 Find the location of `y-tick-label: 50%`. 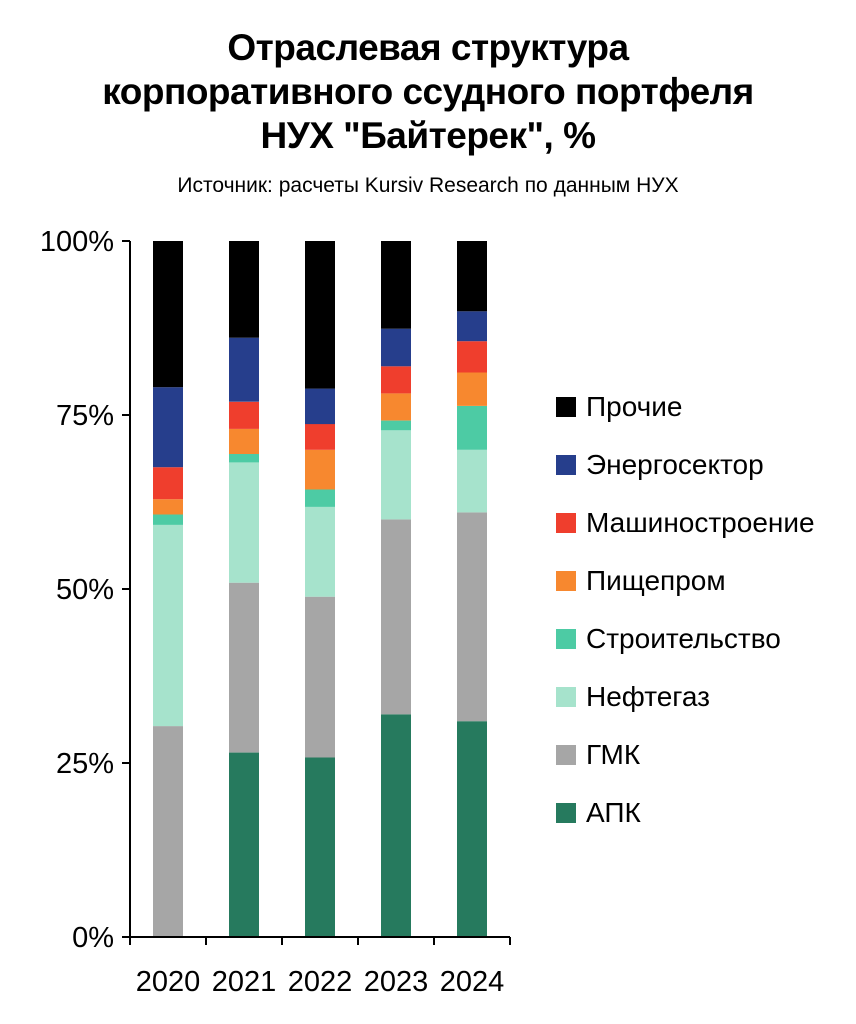

y-tick-label: 50% is located at coordinates (85, 590).